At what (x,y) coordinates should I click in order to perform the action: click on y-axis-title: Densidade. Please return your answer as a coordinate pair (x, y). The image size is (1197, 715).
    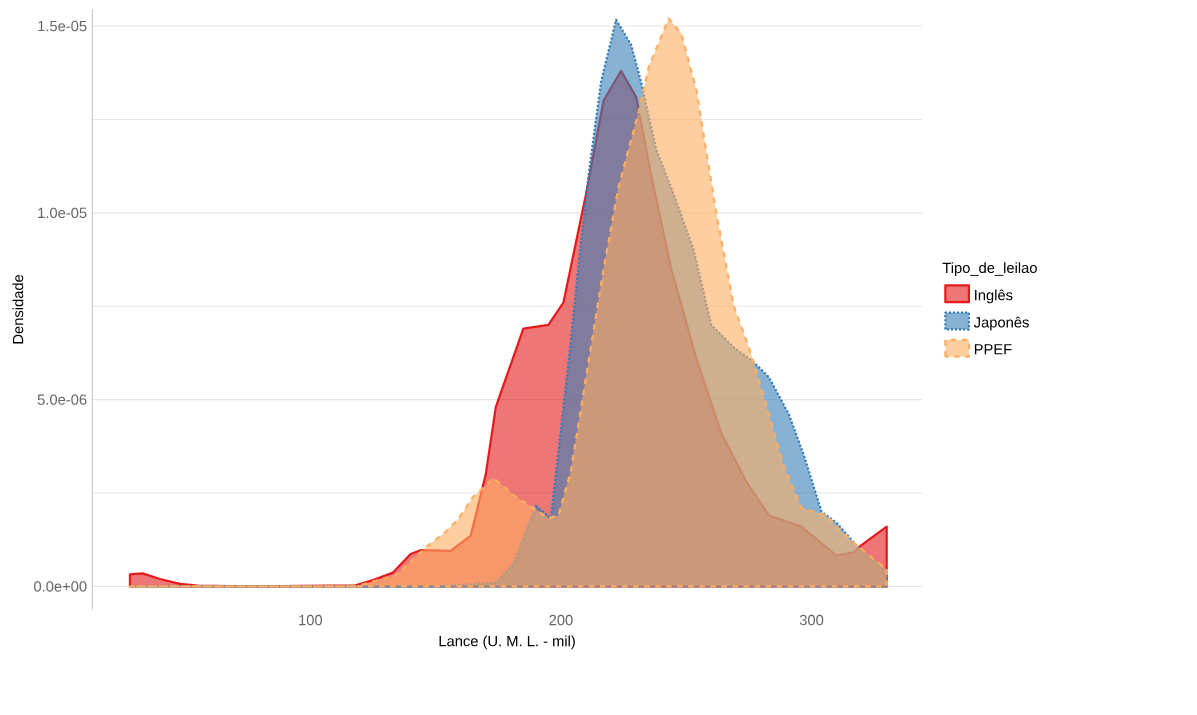
    Looking at the image, I should click on (18, 309).